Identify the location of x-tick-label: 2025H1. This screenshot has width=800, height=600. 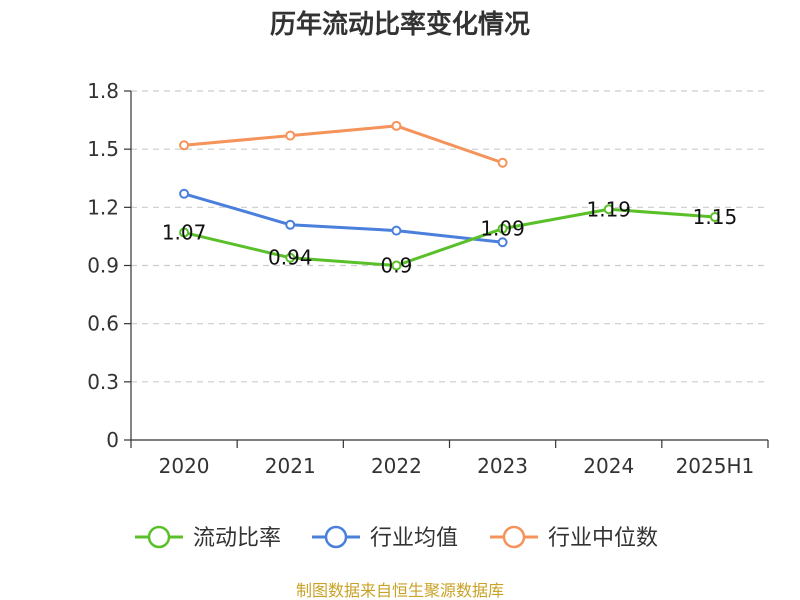
(715, 466).